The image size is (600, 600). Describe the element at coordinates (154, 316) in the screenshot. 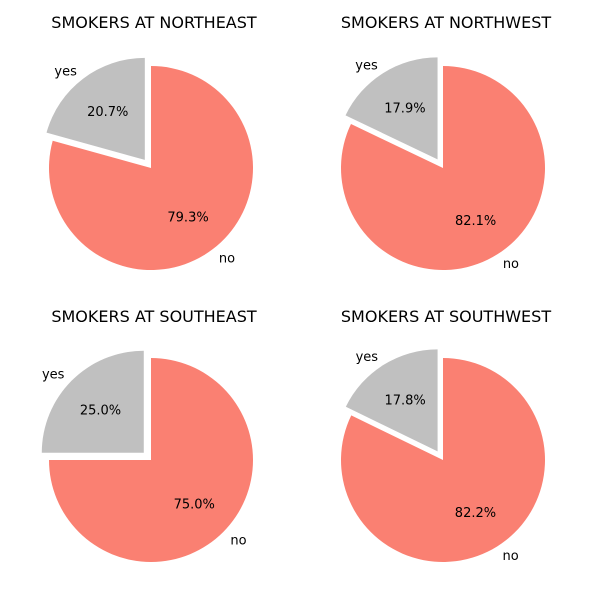

I see `chart-title: SMOKERS AT SOUTHEAST` at that location.